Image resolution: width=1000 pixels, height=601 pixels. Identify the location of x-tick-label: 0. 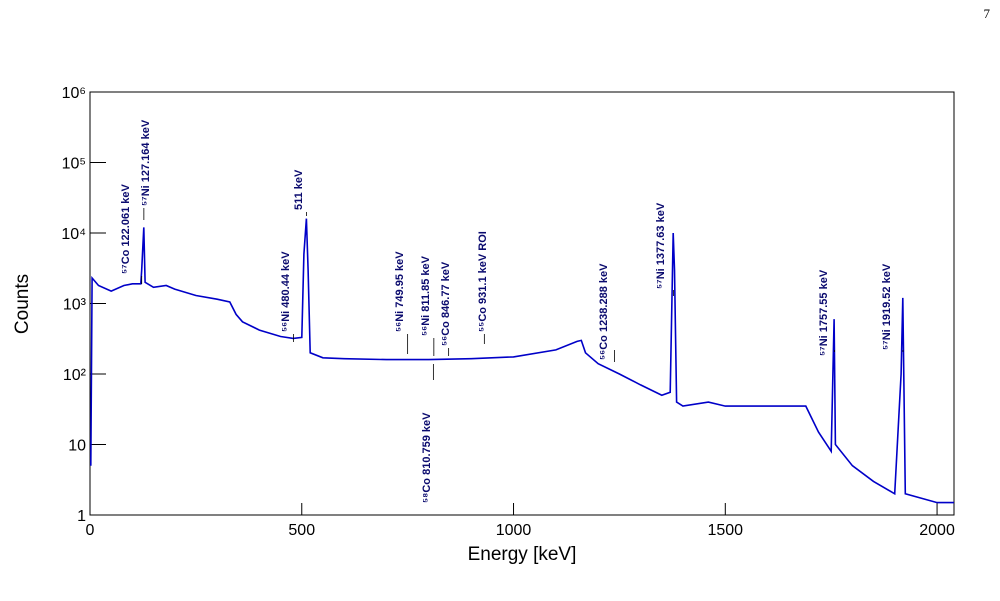
(90, 530).